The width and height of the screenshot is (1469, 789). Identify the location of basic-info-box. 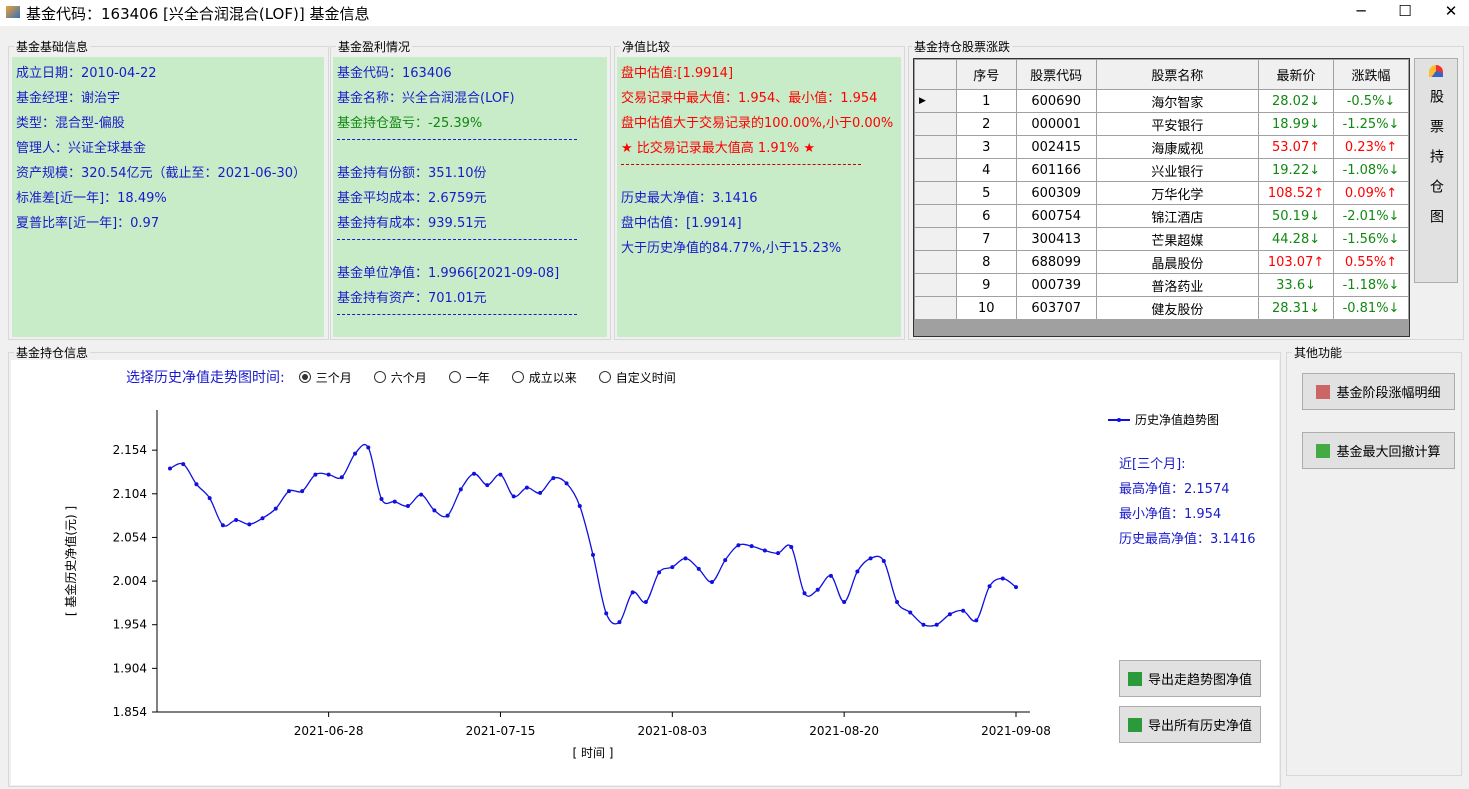
(168, 193).